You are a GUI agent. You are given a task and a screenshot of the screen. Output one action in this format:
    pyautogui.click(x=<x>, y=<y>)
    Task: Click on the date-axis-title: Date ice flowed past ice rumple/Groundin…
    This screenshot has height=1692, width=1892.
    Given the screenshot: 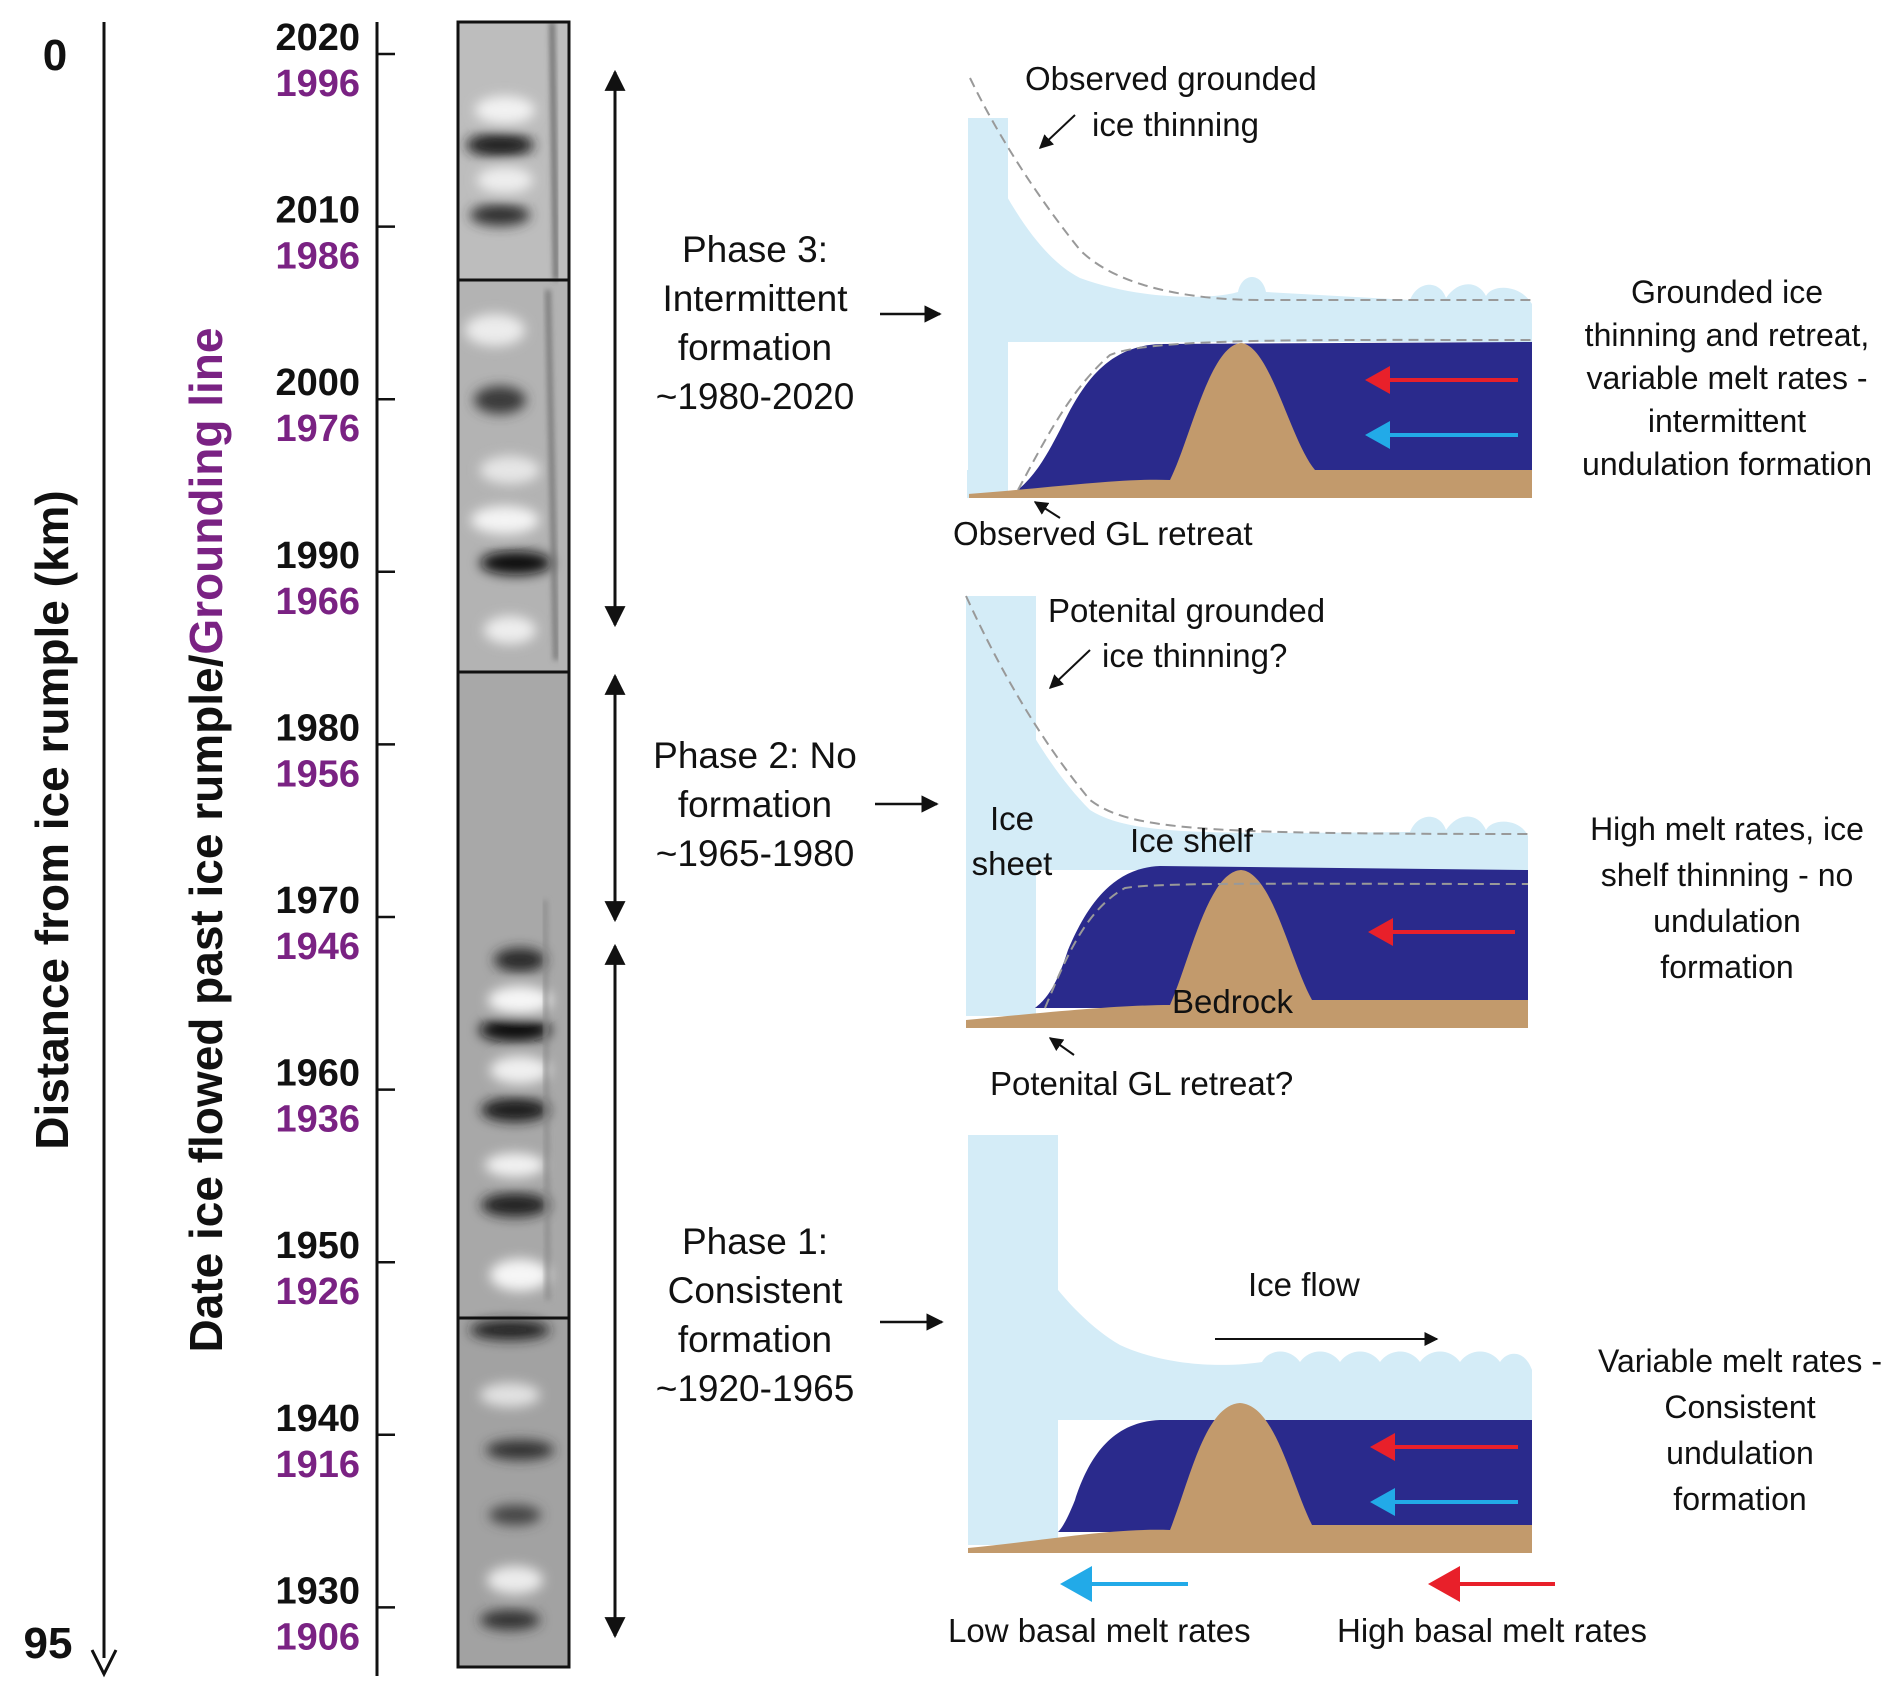 What is the action you would take?
    pyautogui.click(x=206, y=840)
    